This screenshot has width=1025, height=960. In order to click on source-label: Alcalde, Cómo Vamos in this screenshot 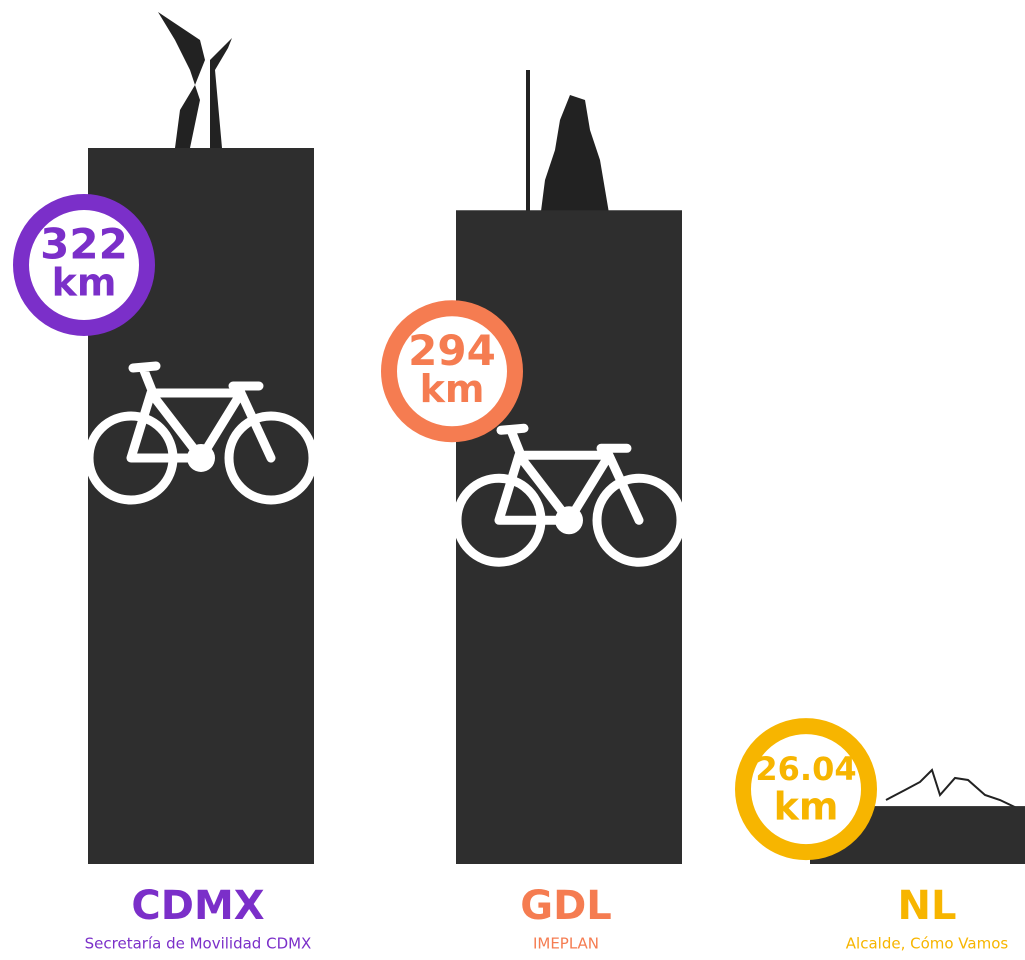, I will do `click(927, 944)`.